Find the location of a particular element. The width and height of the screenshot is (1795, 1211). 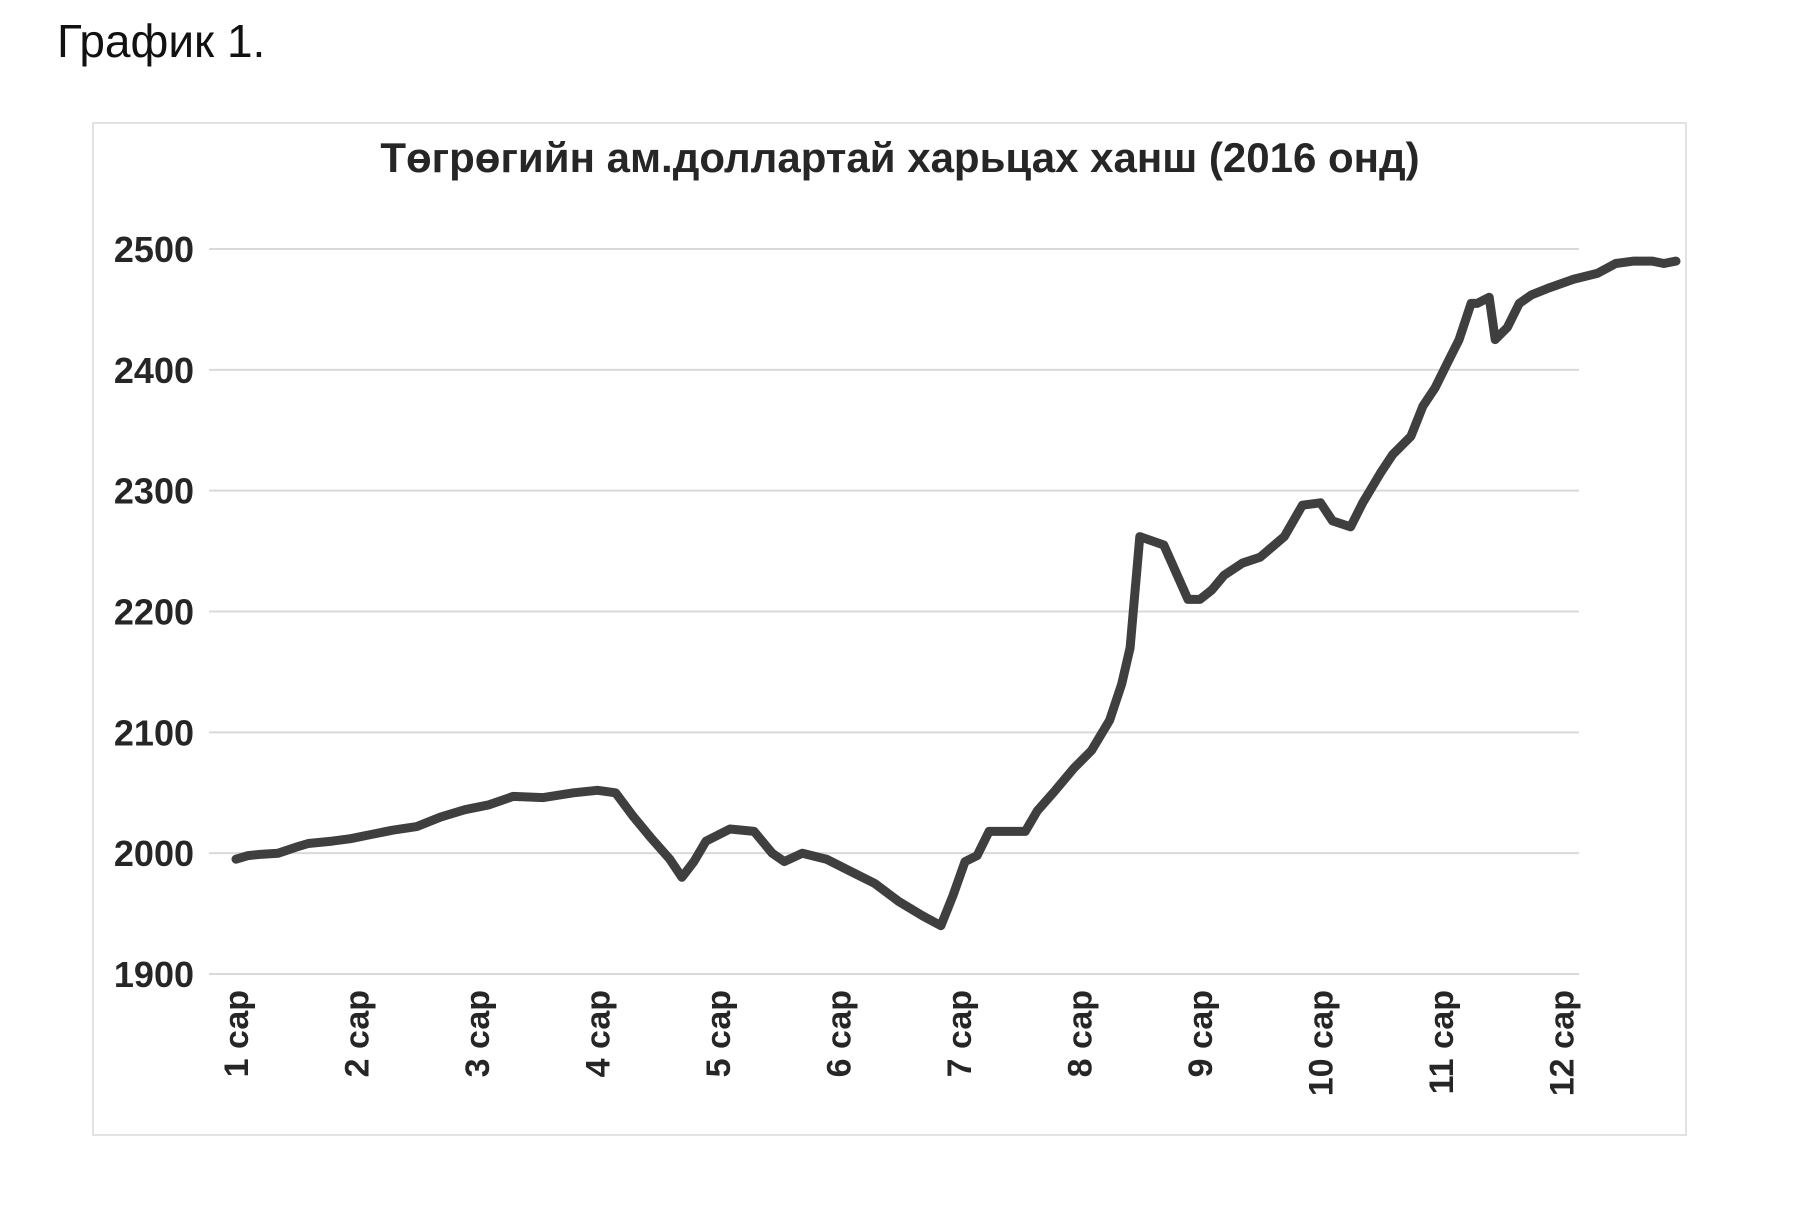

y-tick-label: 2300 is located at coordinates (154, 491).